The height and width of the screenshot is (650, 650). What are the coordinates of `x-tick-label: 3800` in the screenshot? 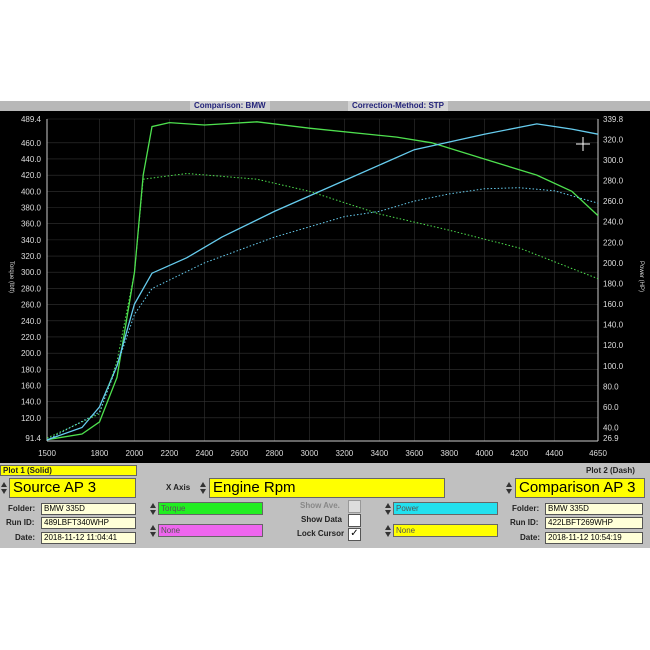 It's located at (449, 453).